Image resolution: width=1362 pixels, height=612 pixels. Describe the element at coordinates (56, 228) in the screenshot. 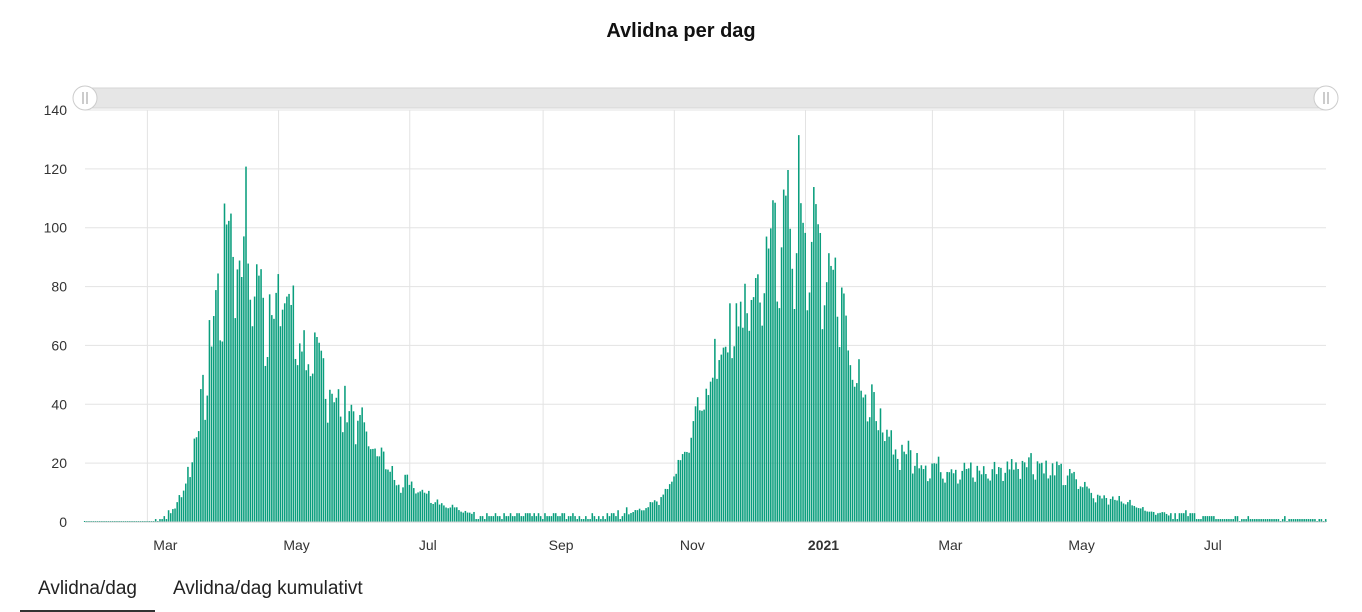

I see `y-tick-label: 100` at that location.